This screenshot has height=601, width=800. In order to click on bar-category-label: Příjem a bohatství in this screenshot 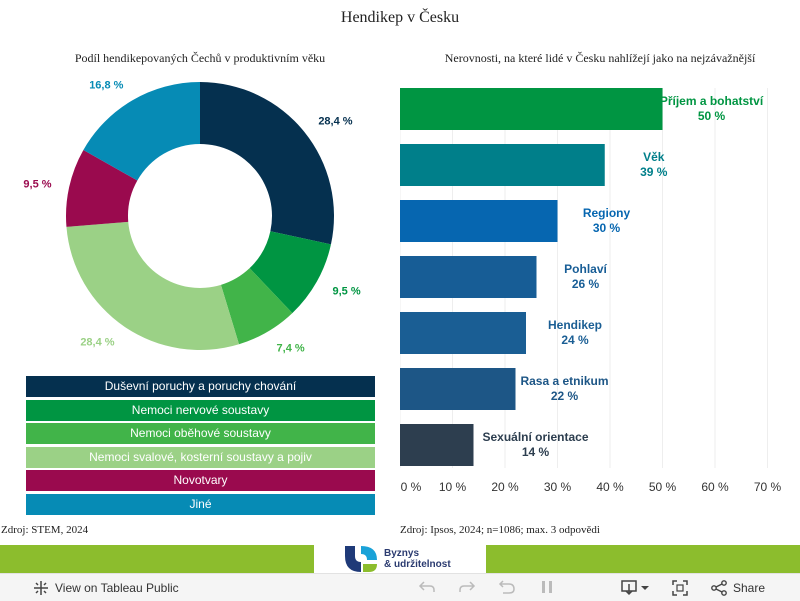, I will do `click(712, 101)`.